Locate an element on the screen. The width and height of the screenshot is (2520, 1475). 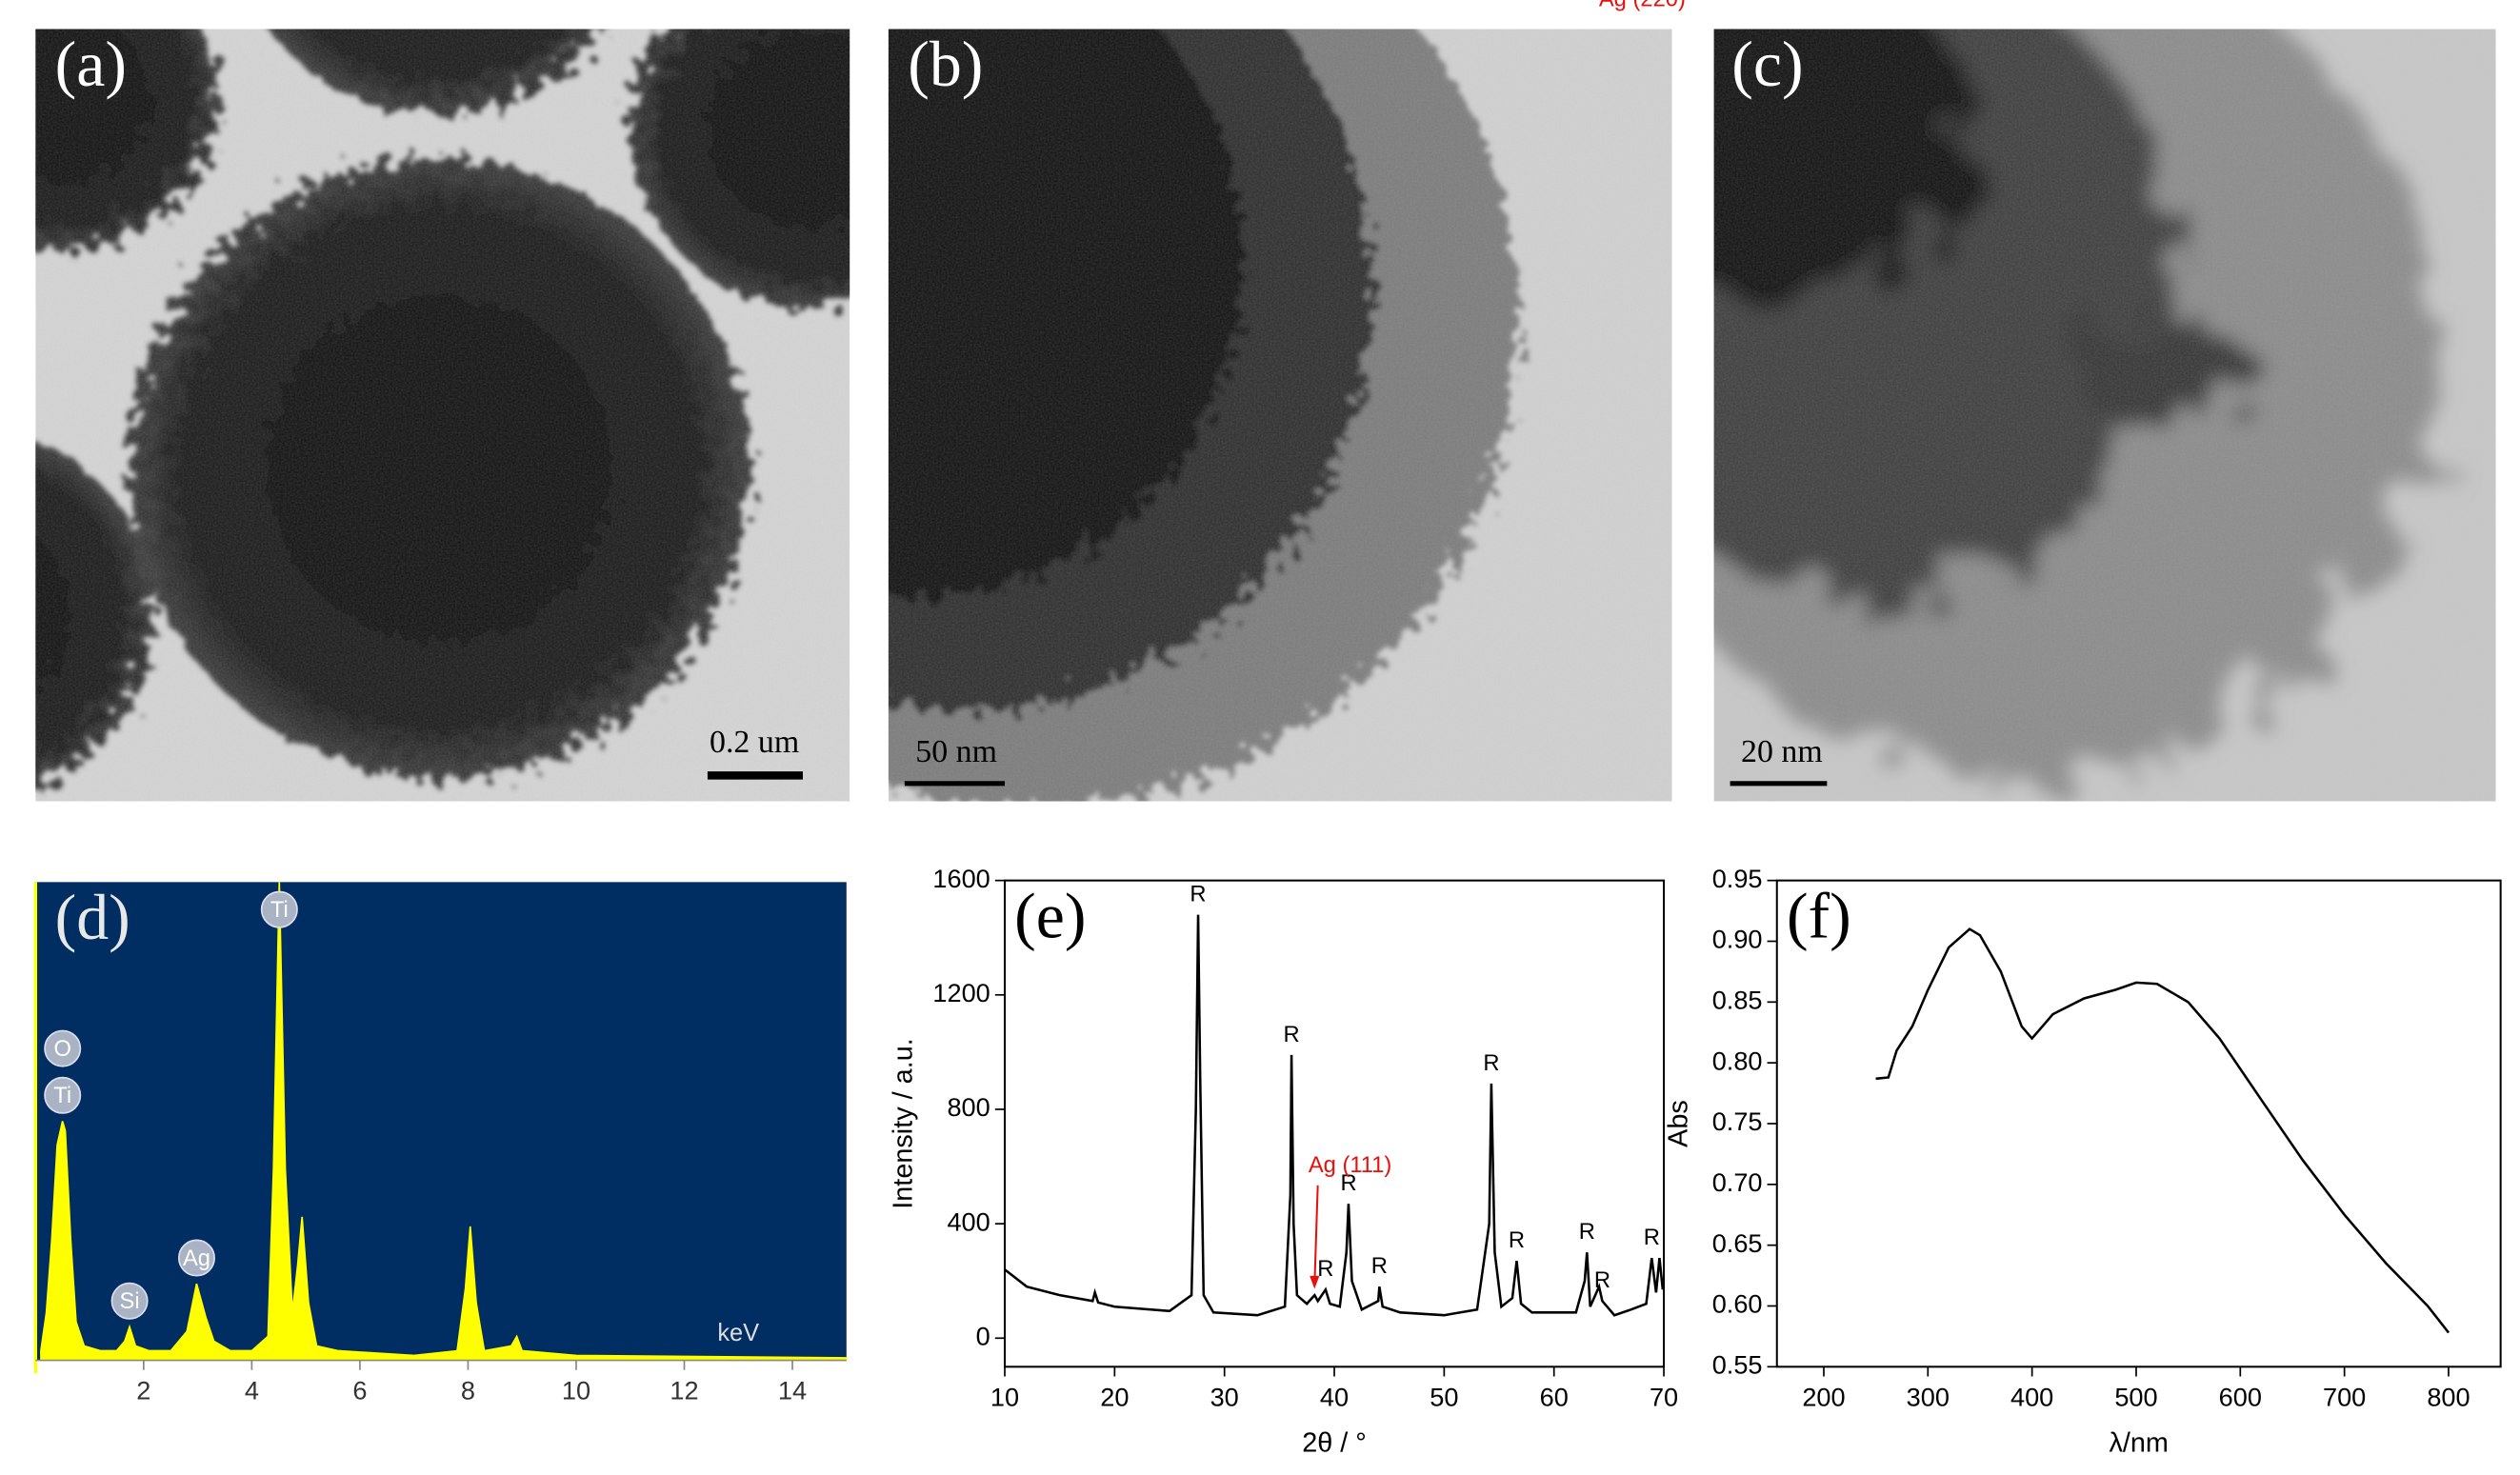
annotation-arrowhead is located at coordinates (1315, 1282).